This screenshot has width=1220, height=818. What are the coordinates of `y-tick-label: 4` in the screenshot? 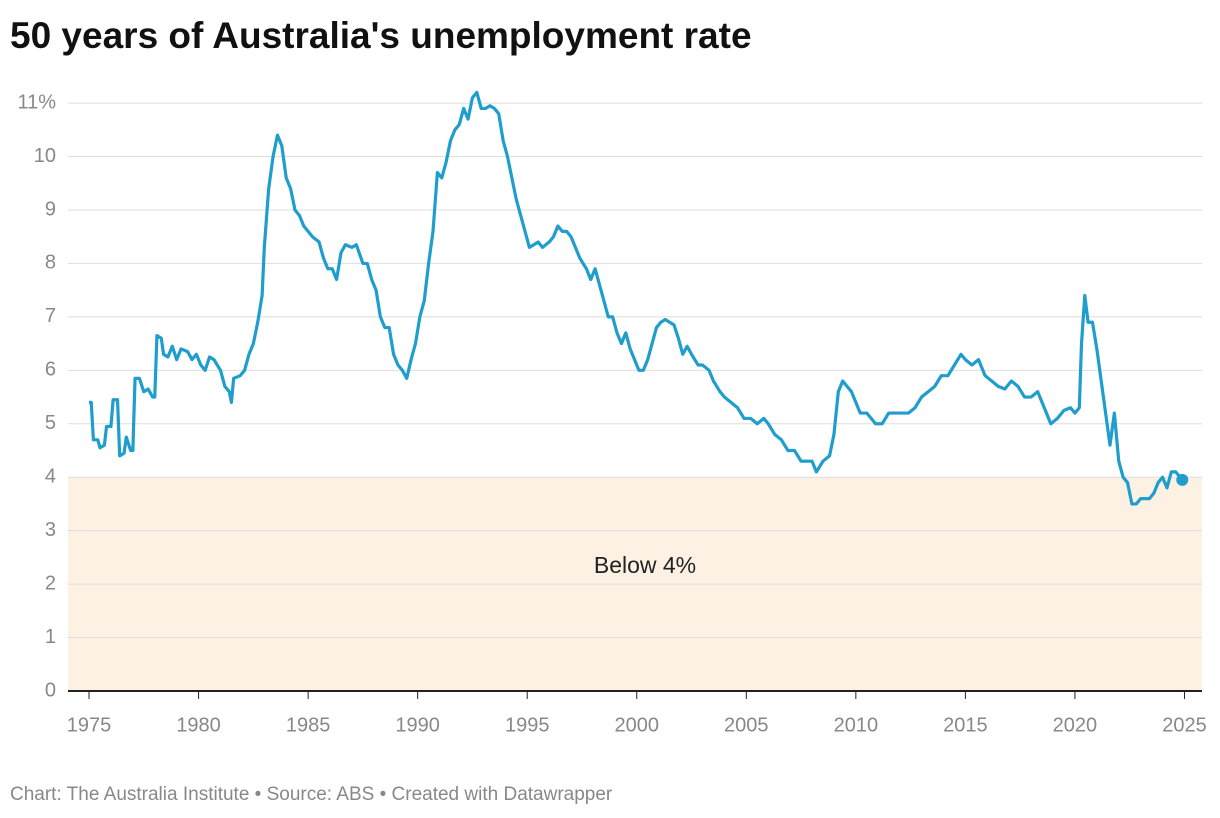 It's located at (50, 476).